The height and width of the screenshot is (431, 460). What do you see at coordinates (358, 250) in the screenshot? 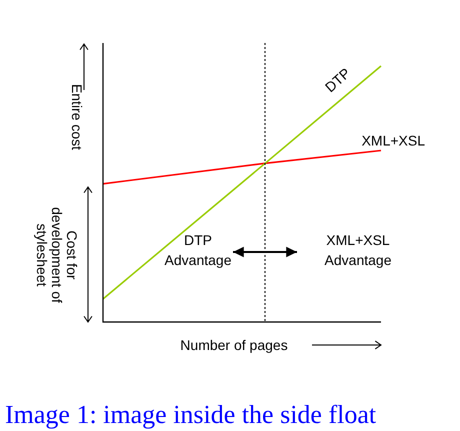
I see `annotation: XML+XSL Advantage` at bounding box center [358, 250].